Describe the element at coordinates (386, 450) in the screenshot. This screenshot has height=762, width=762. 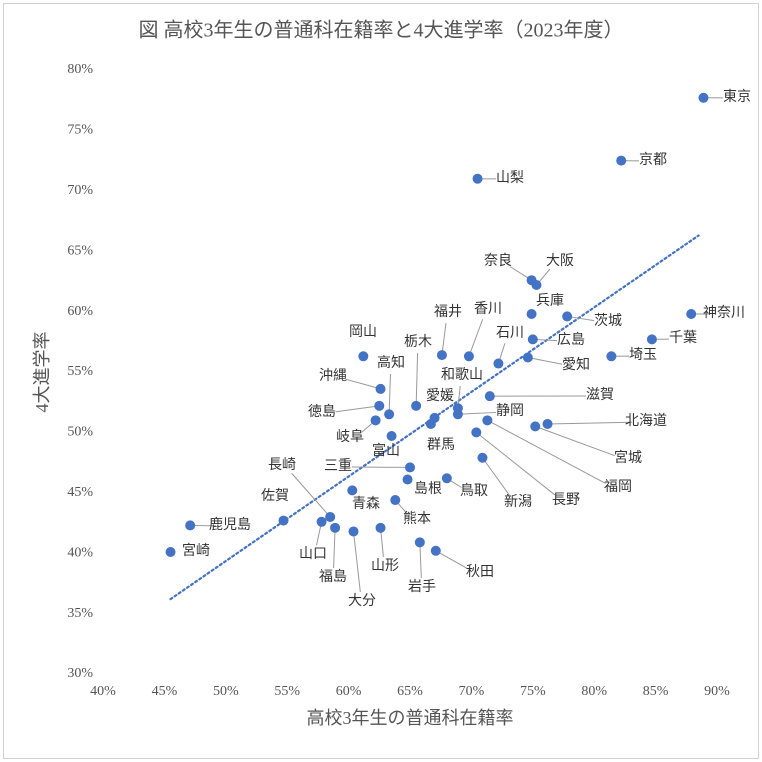
I see `point-label: 富山` at that location.